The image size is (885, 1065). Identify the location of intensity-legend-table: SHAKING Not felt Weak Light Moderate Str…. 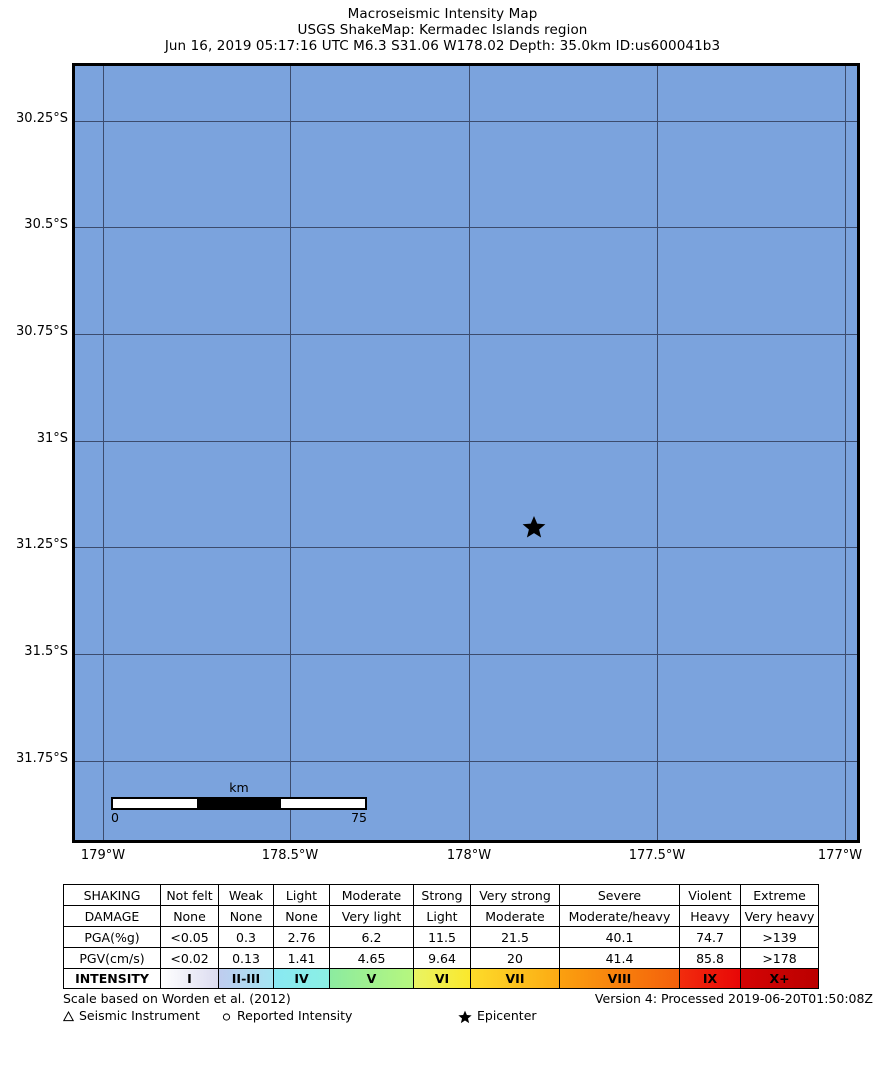
(441, 936).